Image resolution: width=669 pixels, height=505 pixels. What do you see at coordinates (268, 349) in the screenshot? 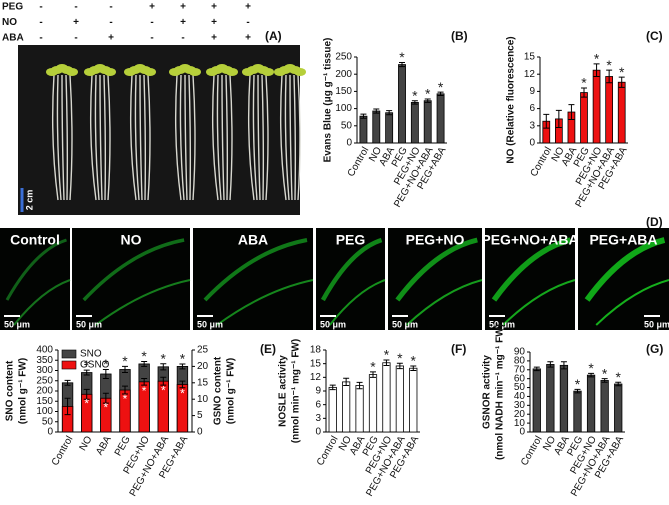
I see `panel-label: (E)` at bounding box center [268, 349].